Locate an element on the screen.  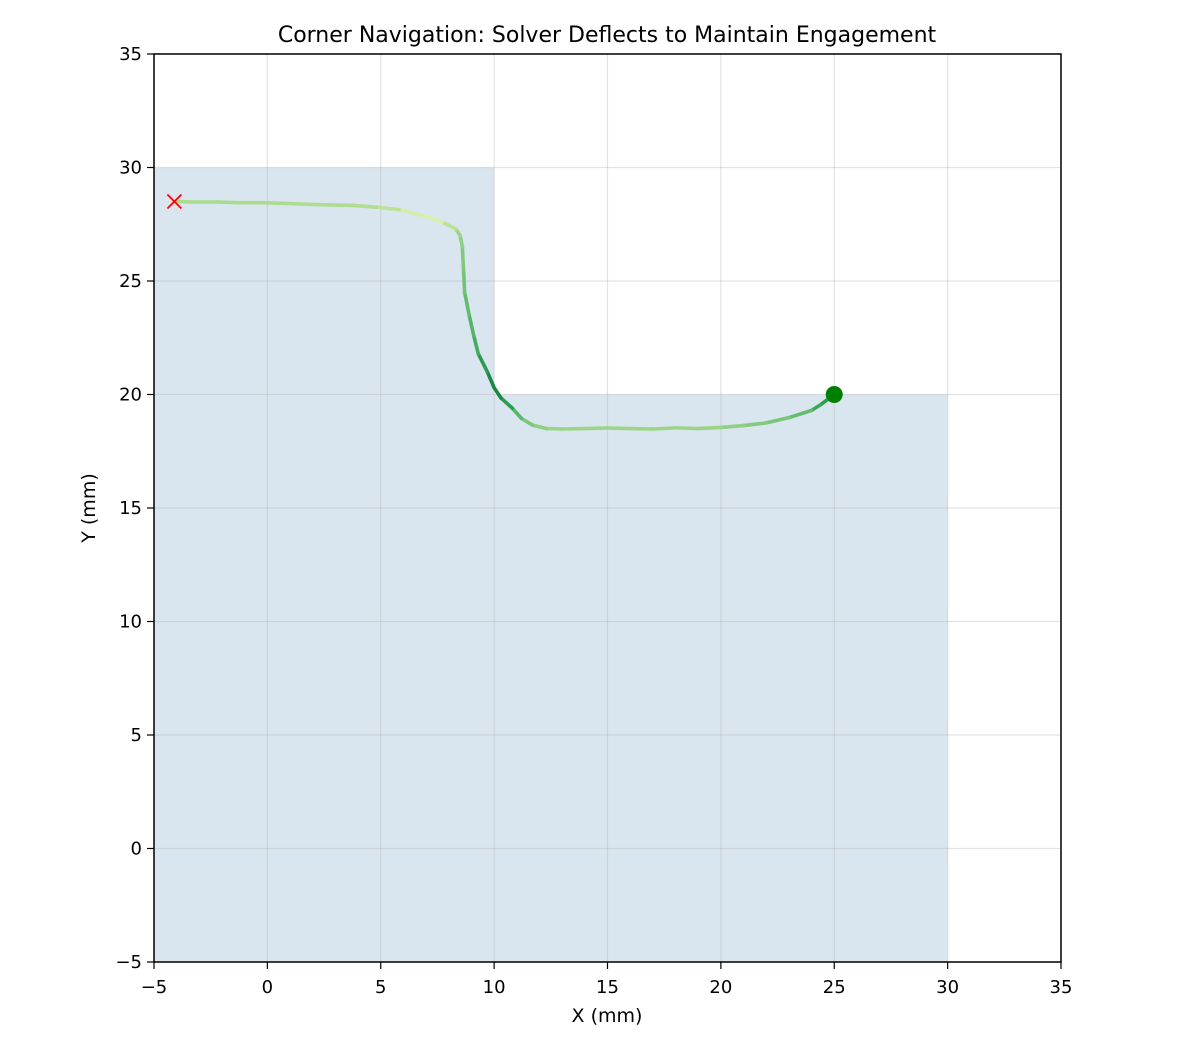
x-tick-label: 30 is located at coordinates (947, 987).